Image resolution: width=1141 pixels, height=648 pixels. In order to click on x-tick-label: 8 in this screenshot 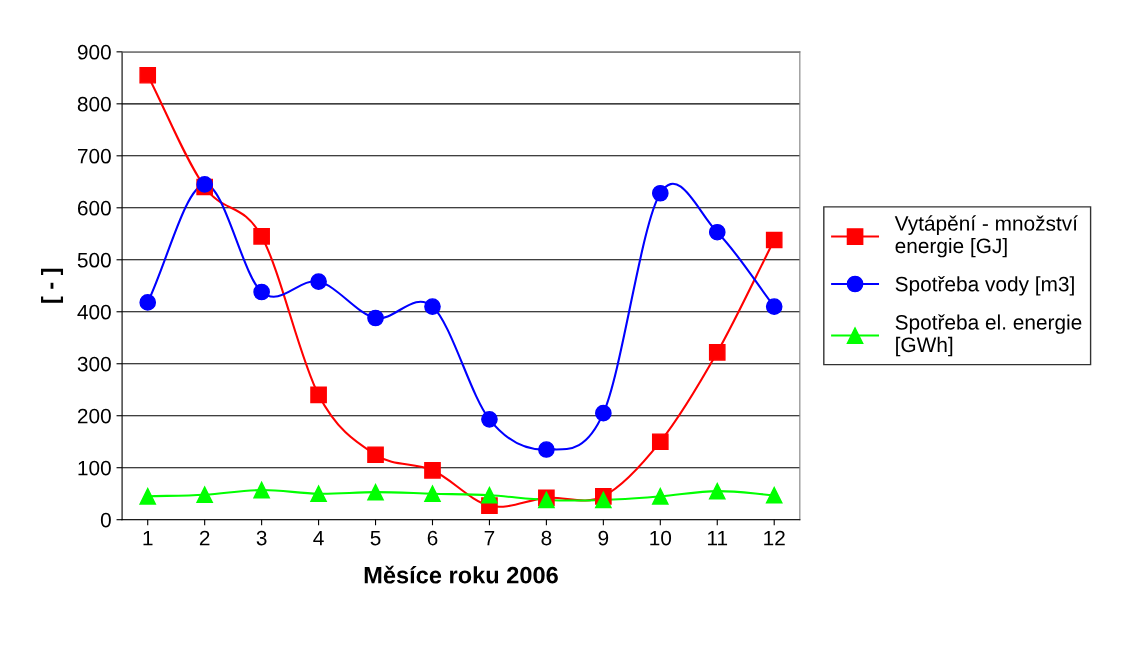, I will do `click(546, 538)`.